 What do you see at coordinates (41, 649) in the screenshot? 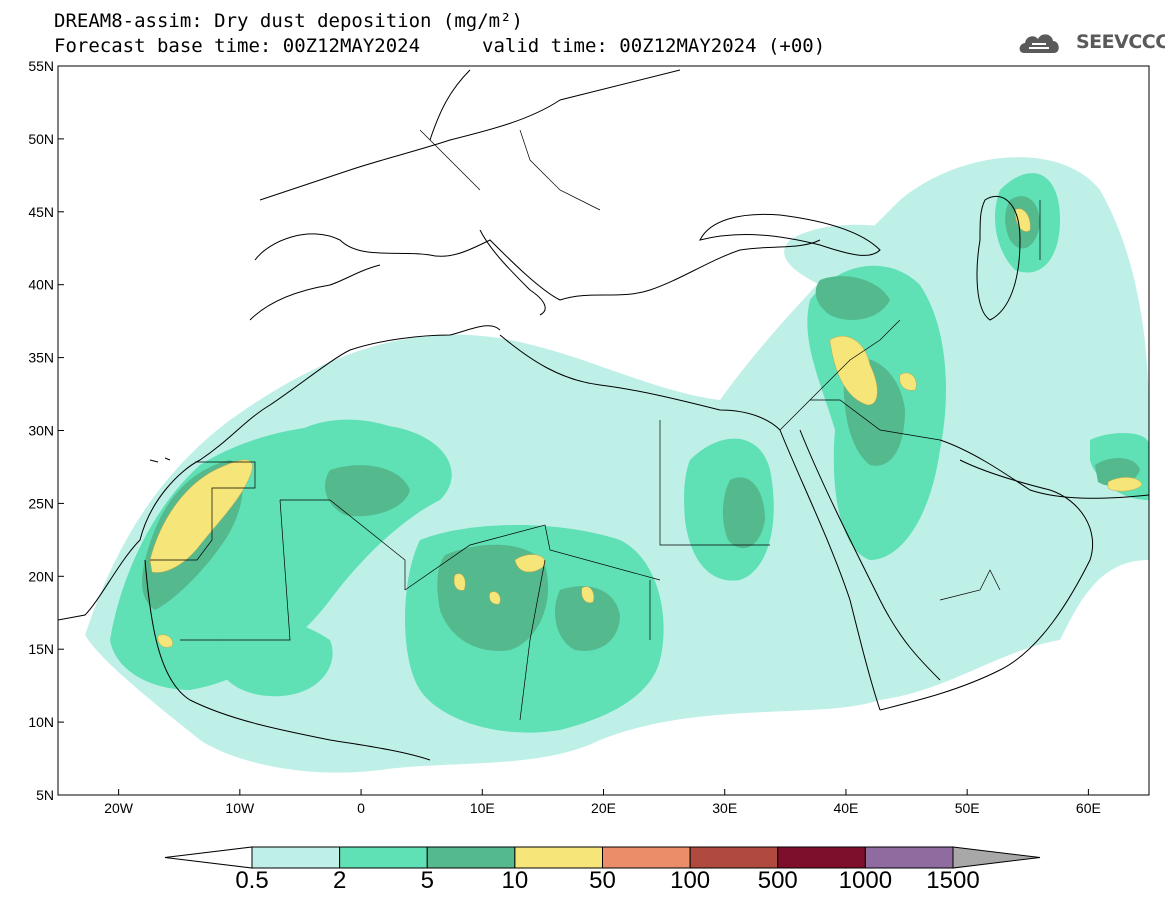
I see `lat-tick-label: 15N` at bounding box center [41, 649].